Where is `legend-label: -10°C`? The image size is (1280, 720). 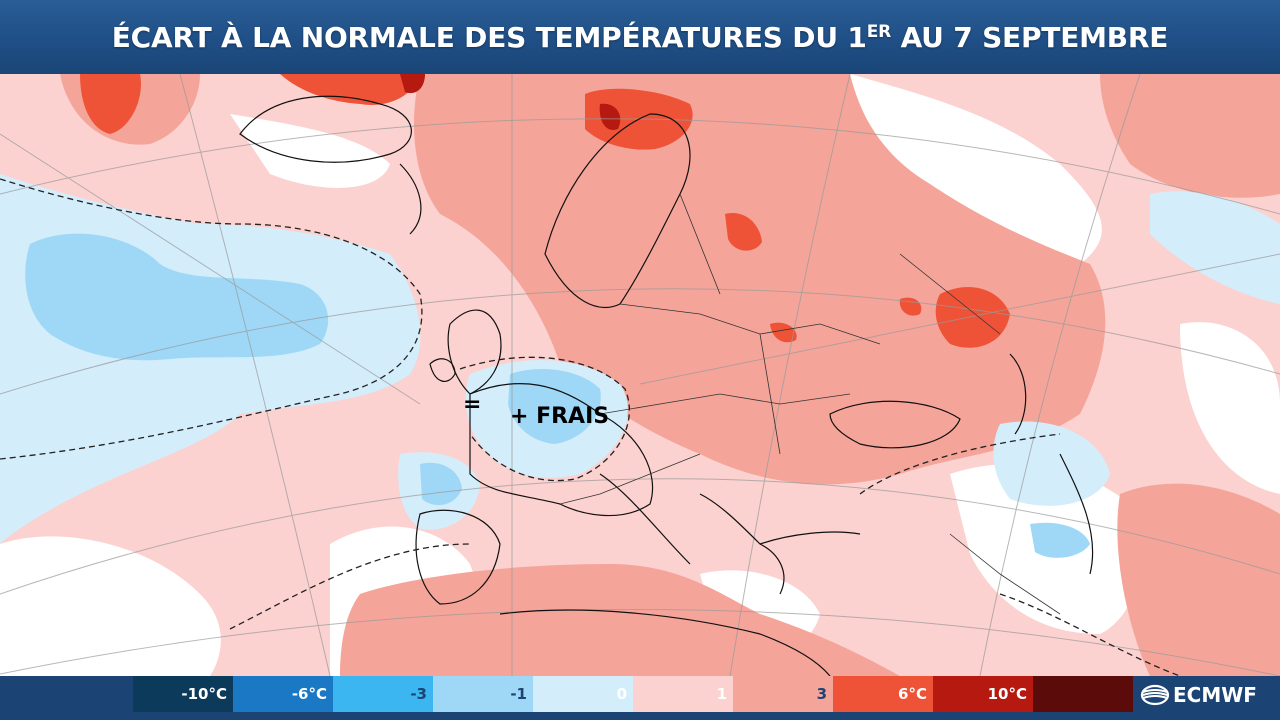
legend-label: -10°C is located at coordinates (204, 694).